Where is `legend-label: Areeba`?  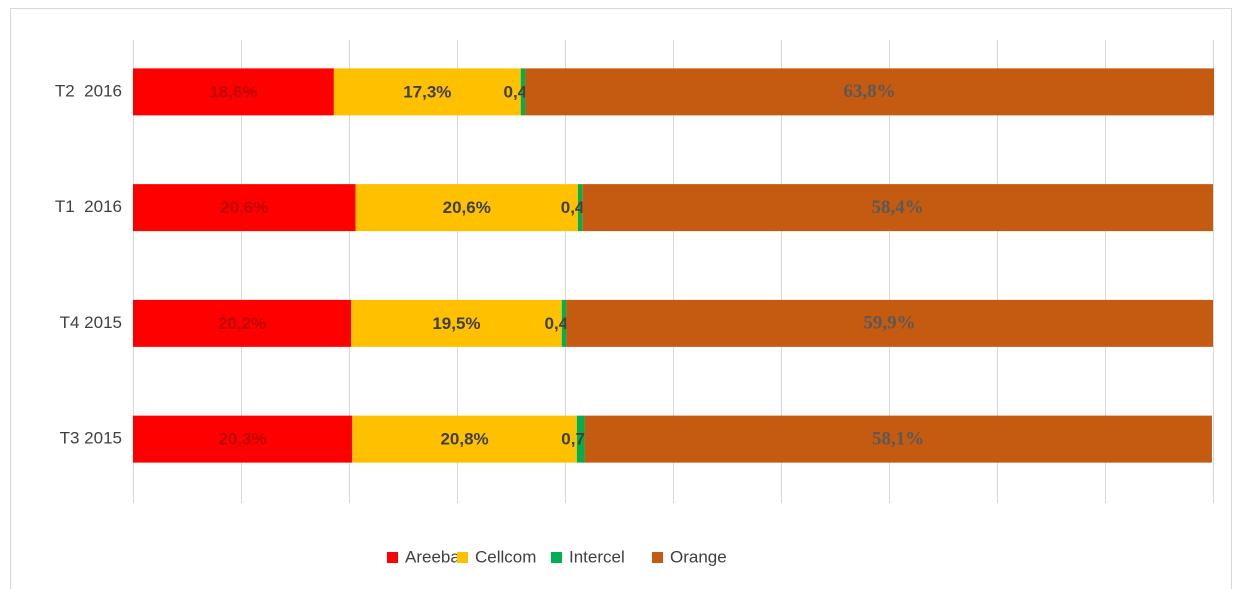
legend-label: Areeba is located at coordinates (432, 556).